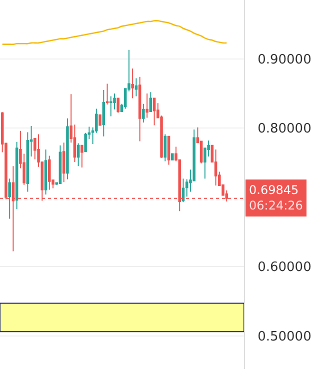 The width and height of the screenshot is (333, 375). I want to click on y-tick-label: 0.90000, so click(285, 60).